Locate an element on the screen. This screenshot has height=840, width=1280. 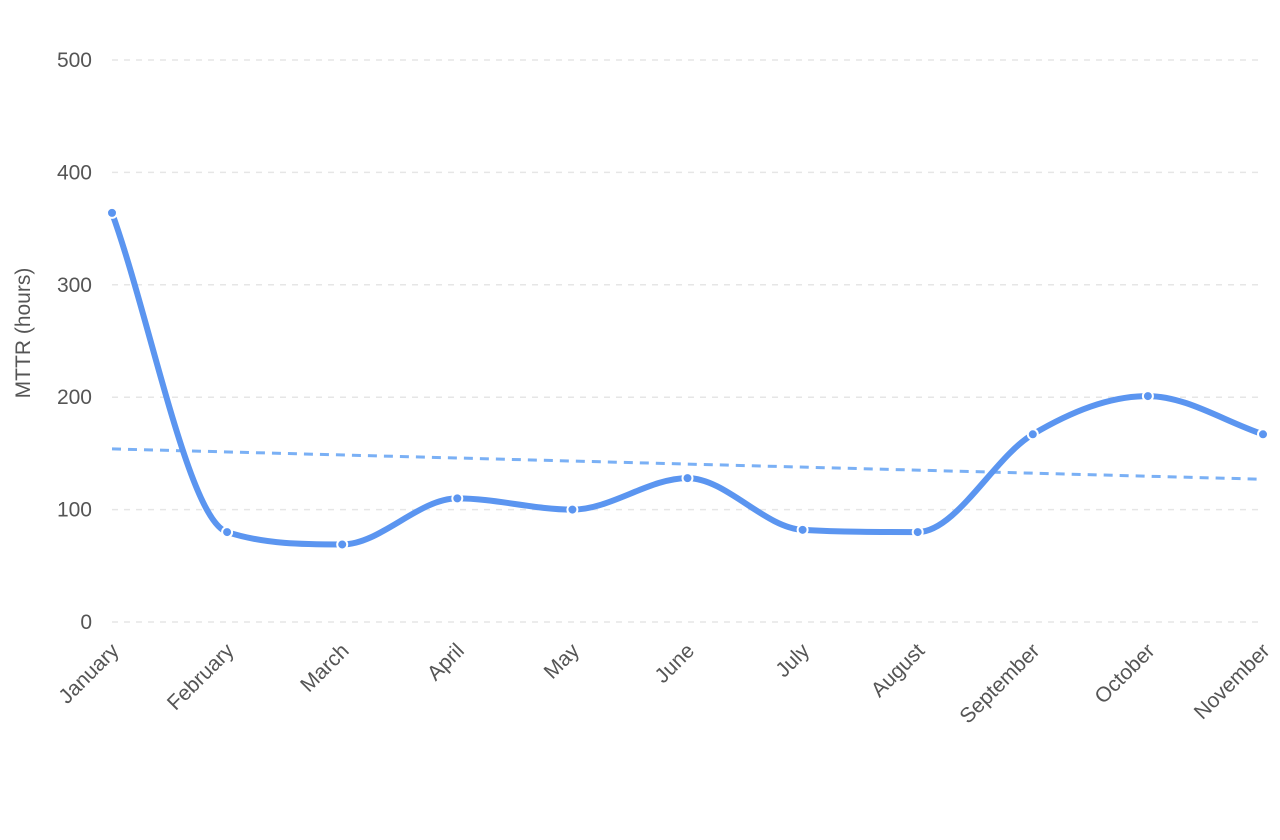
x-tick-label: February is located at coordinates (201, 677).